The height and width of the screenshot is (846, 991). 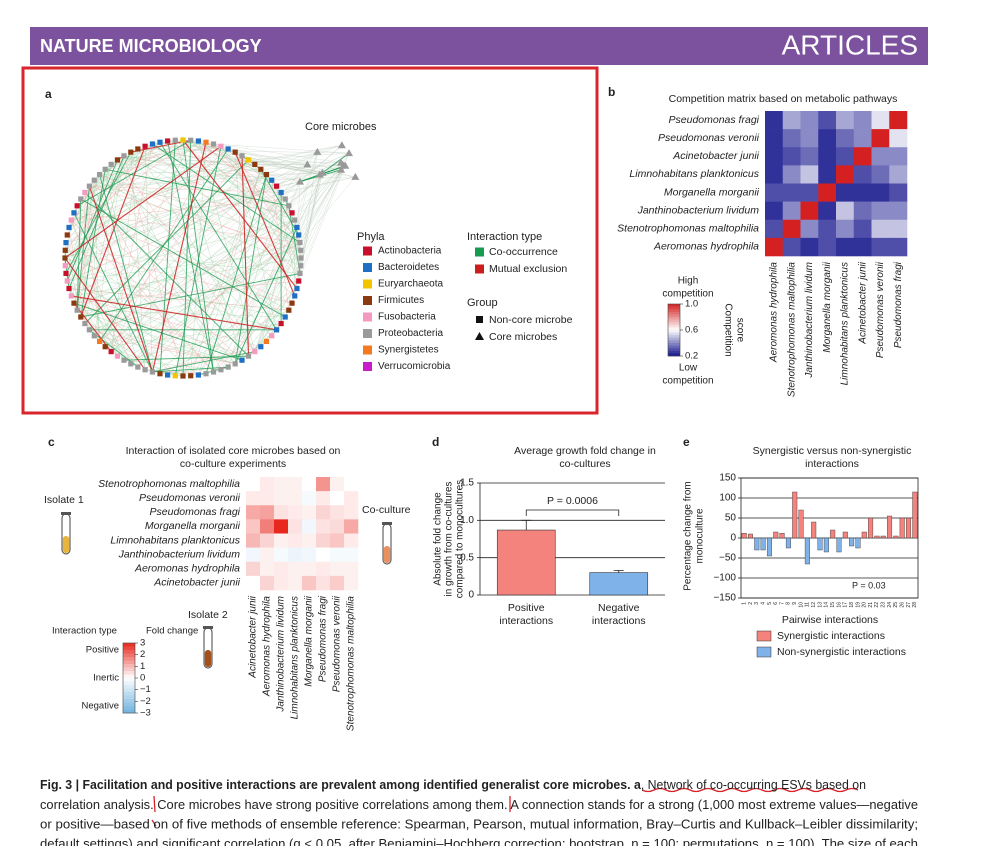 I want to click on colorbar-tick-label: −2, so click(x=145, y=701).